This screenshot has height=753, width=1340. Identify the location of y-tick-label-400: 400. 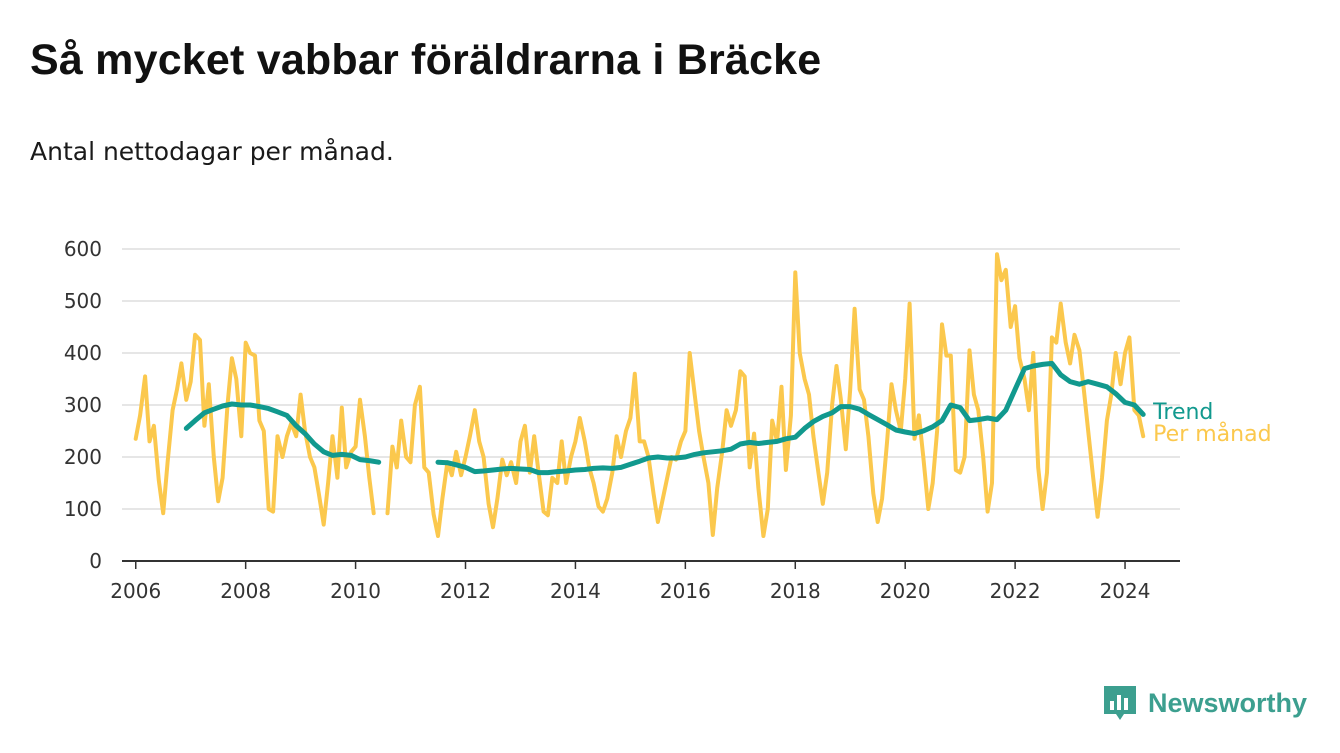
(83, 353).